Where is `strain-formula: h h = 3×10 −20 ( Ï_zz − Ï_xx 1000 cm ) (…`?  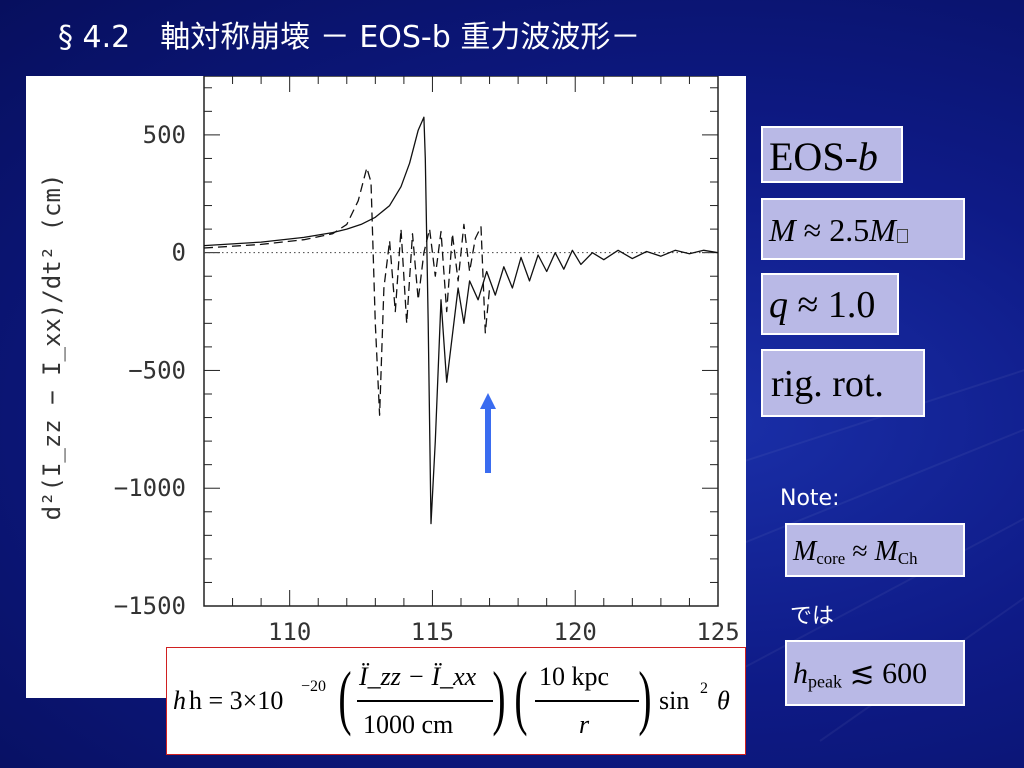
strain-formula: h h = 3×10 −20 ( Ï_zz − Ï_xx 1000 cm ) (… is located at coordinates (456, 701).